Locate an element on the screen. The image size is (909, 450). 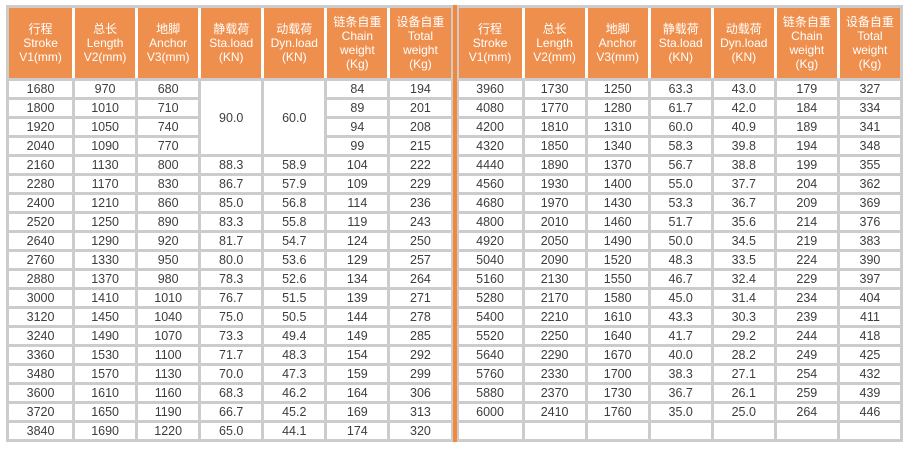
table-cell: 341 is located at coordinates (868, 125).